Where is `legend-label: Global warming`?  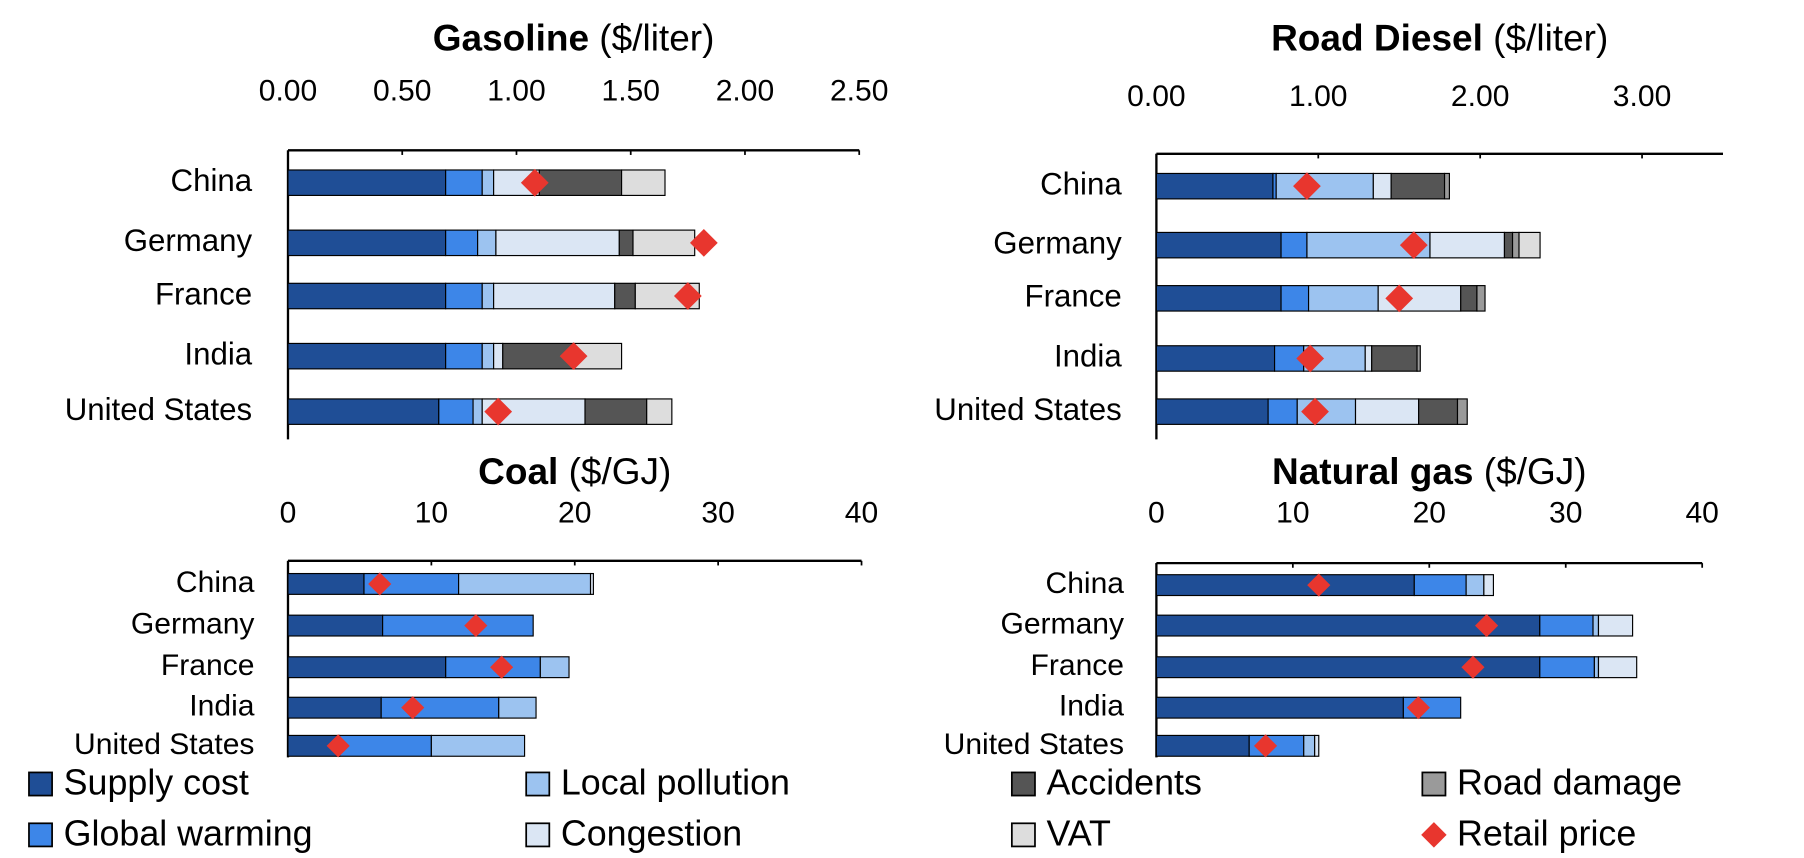 legend-label: Global warming is located at coordinates (188, 833).